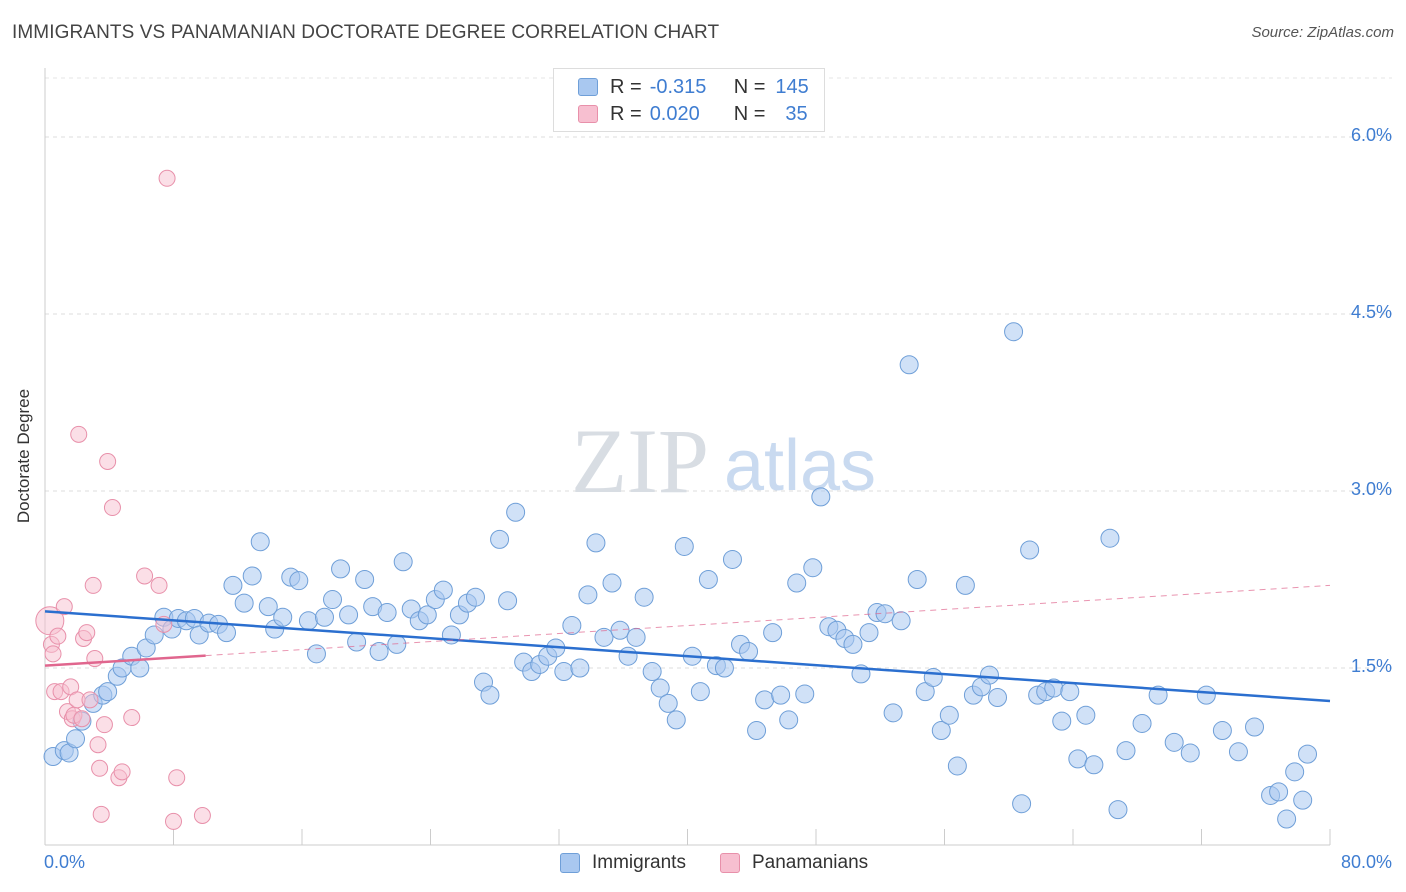 This screenshot has width=1406, height=892. What do you see at coordinates (65, 862) in the screenshot?
I see `x-tick-label-min: 0.0%` at bounding box center [65, 862].